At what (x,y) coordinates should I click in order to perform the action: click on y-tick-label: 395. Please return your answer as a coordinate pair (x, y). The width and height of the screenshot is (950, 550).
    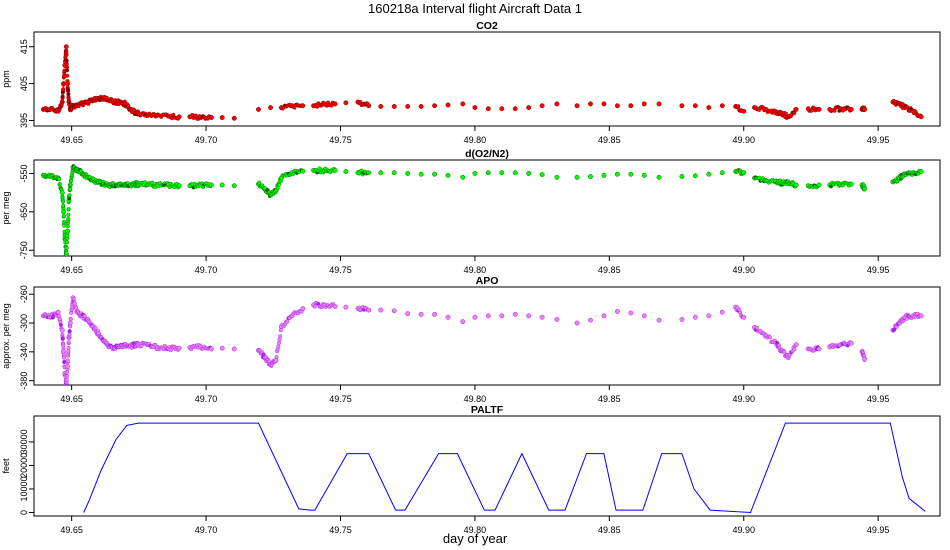
    Looking at the image, I should click on (24, 120).